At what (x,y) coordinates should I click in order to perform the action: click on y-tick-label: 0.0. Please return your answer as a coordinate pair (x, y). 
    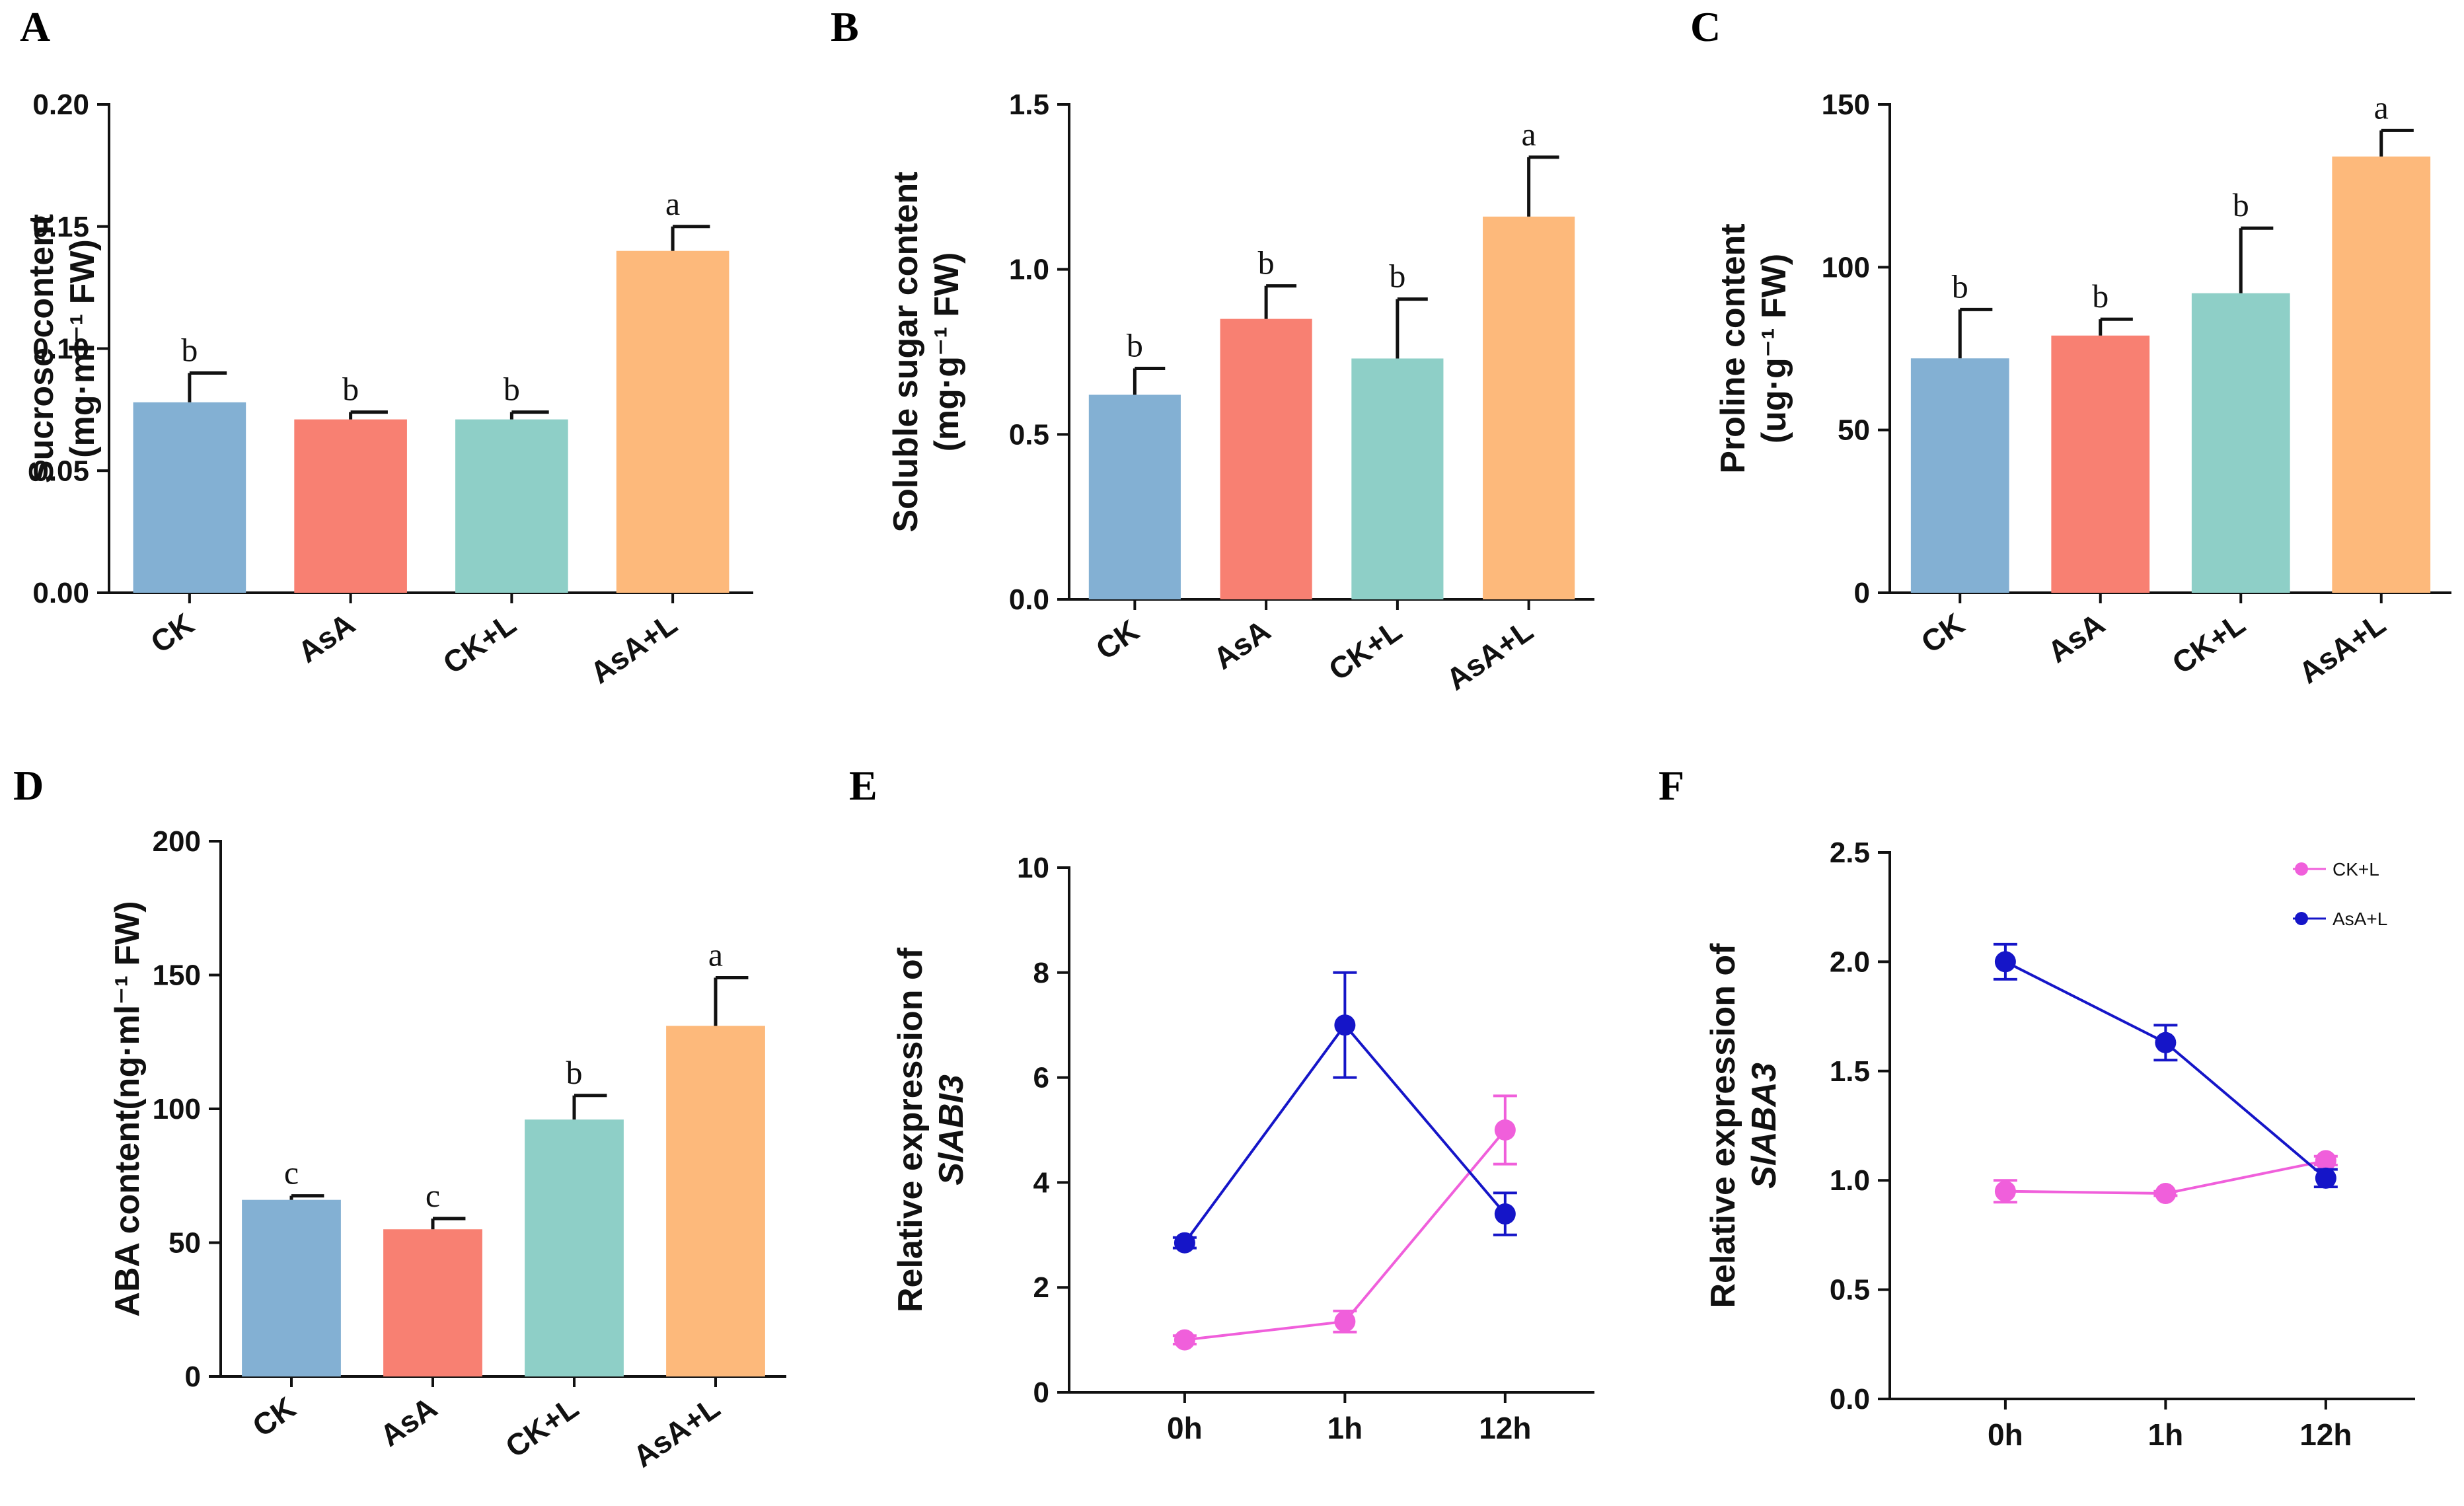
    Looking at the image, I should click on (1029, 600).